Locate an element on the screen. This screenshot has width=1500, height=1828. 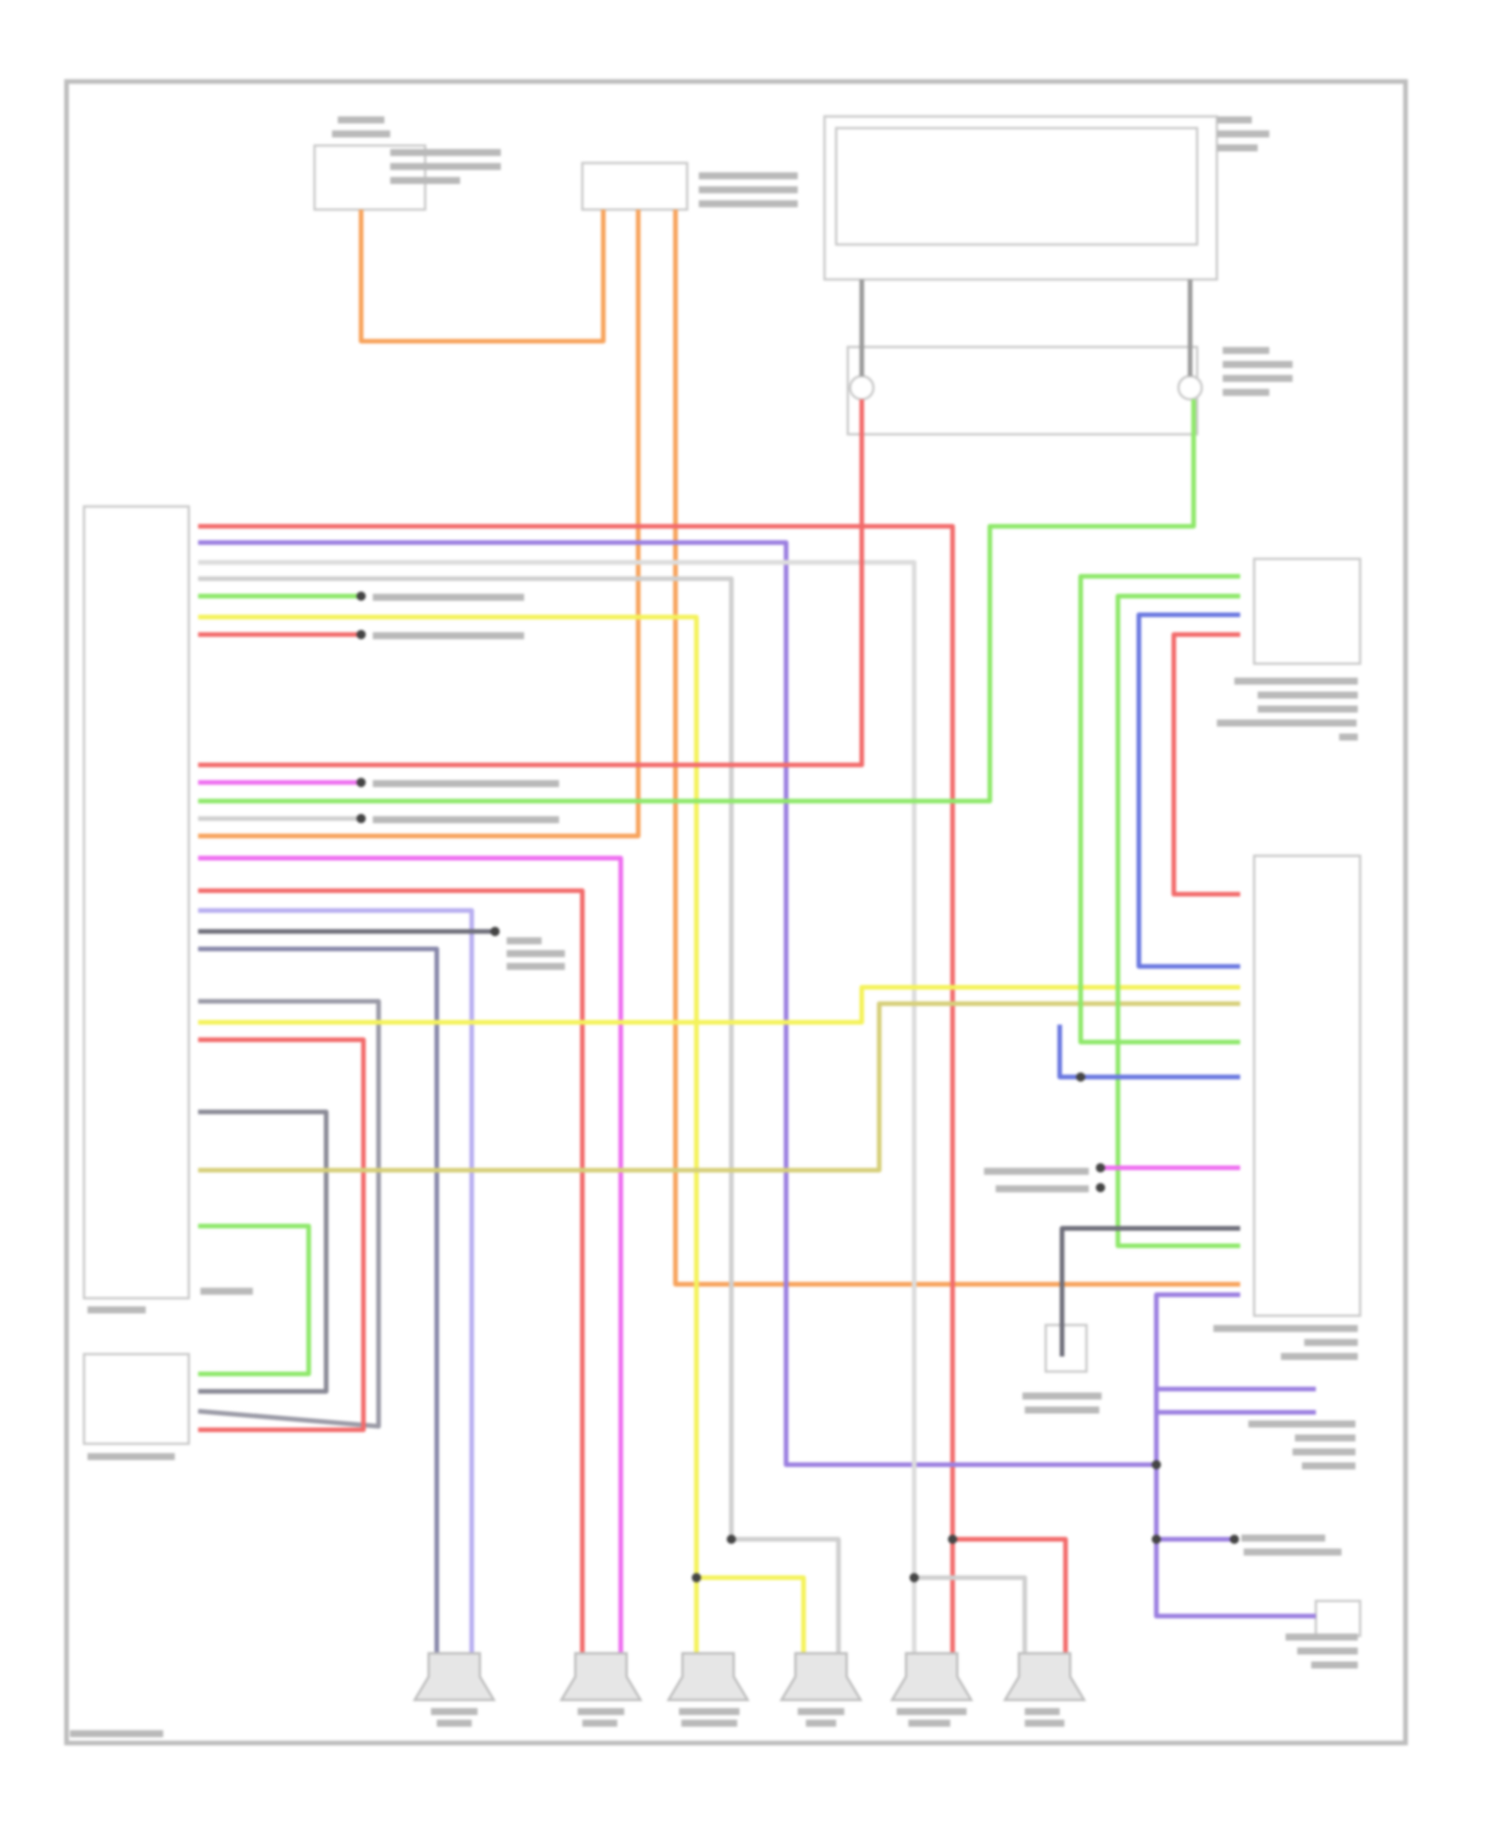
wire-dark-gray is located at coordinates (1150, 1291).